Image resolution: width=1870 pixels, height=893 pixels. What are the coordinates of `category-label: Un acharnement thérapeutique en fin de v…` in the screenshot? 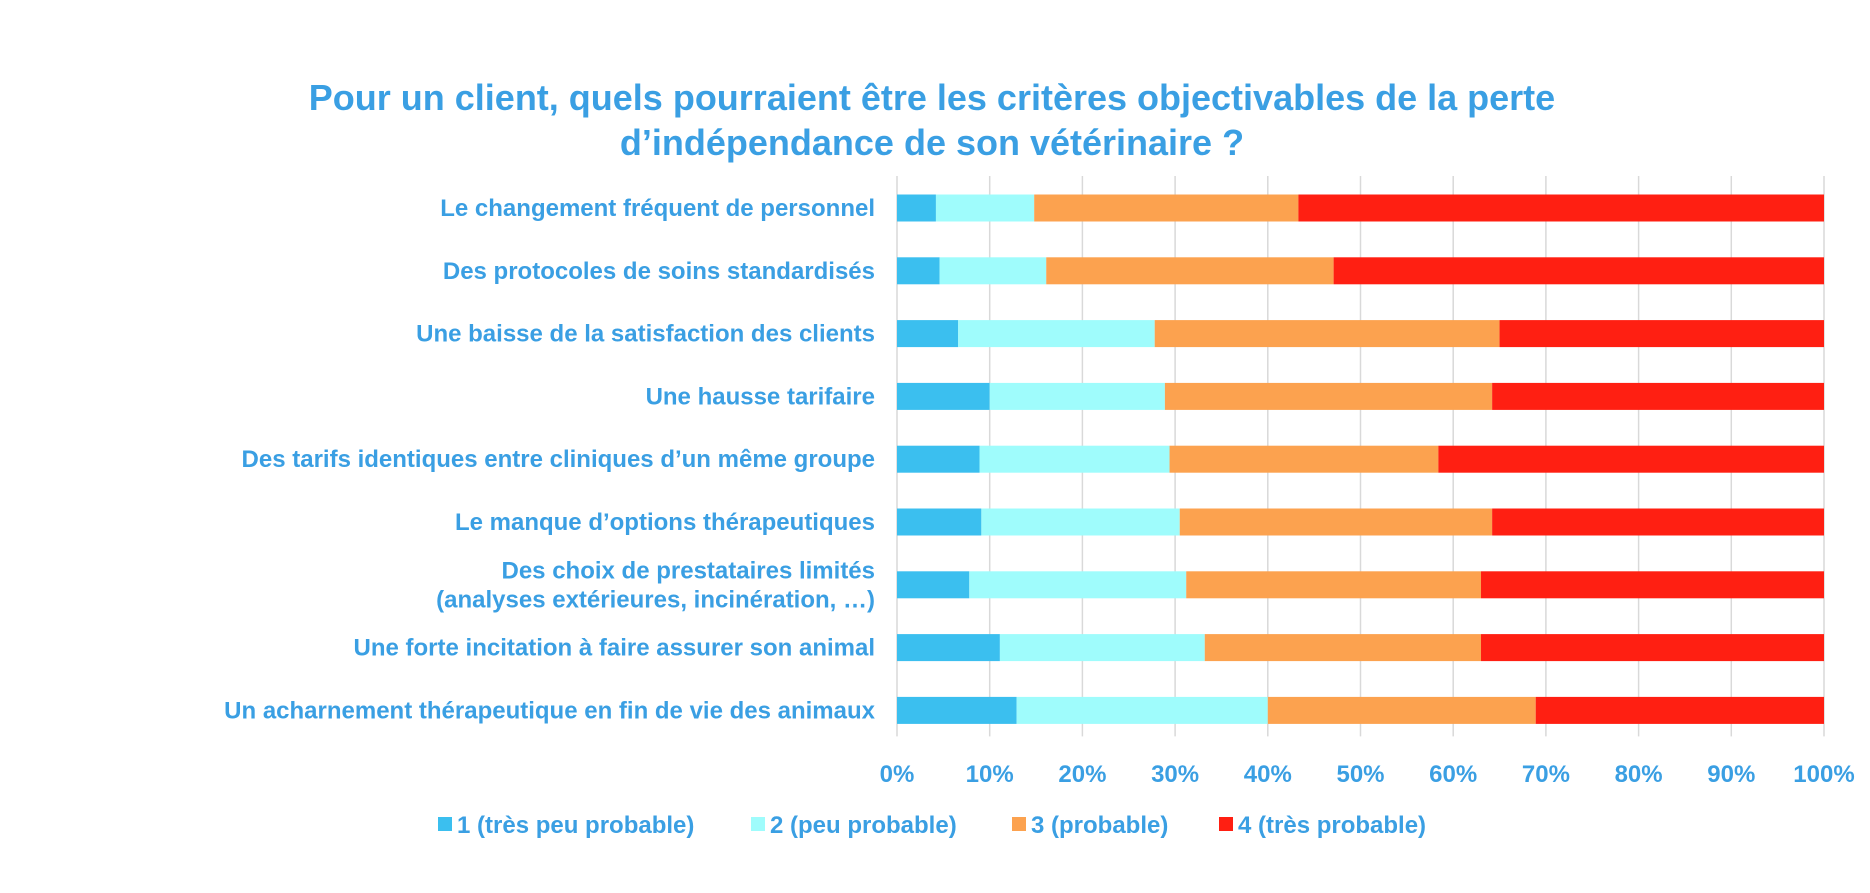 It's located at (549, 710).